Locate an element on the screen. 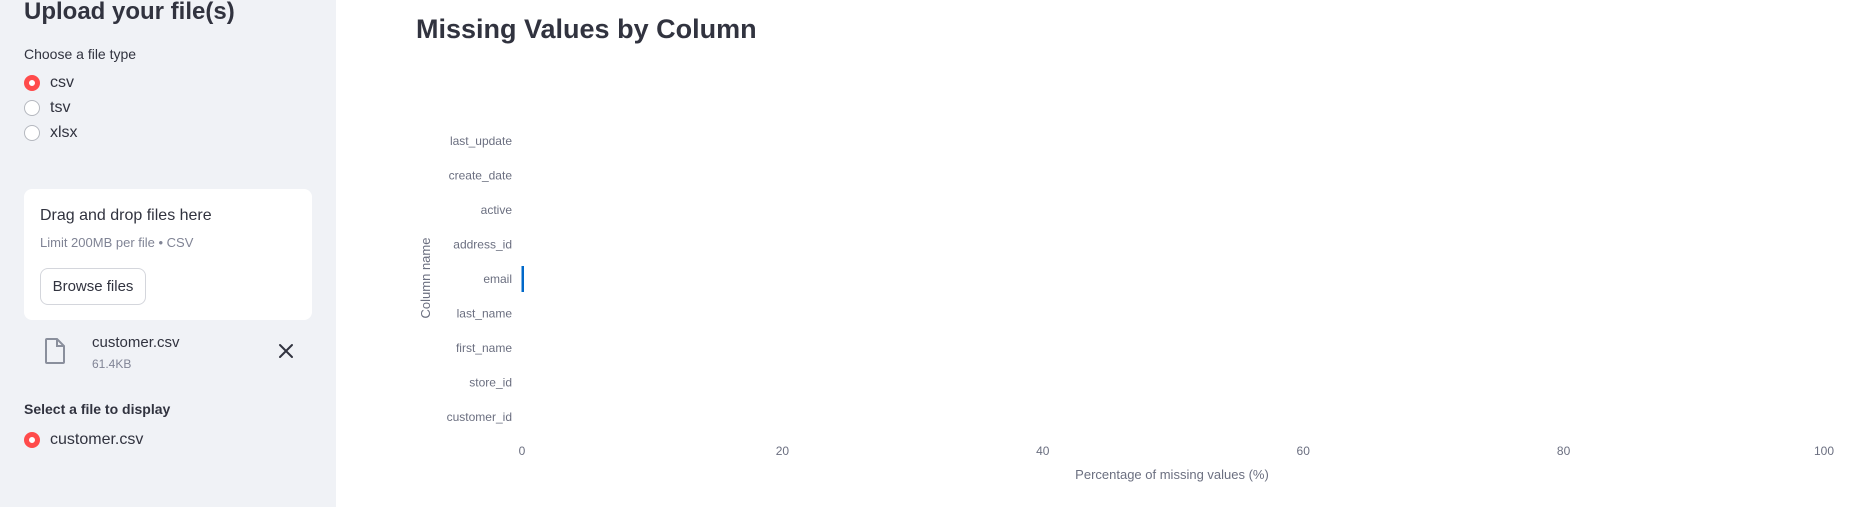 The width and height of the screenshot is (1864, 507). y-tick-label: last_update is located at coordinates (481, 141).